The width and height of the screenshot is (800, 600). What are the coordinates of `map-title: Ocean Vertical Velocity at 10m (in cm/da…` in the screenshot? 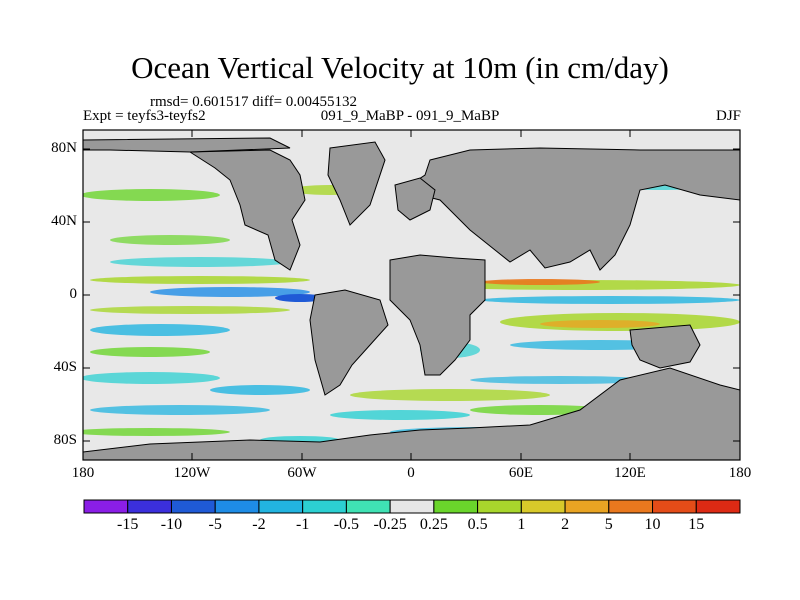 It's located at (400, 67).